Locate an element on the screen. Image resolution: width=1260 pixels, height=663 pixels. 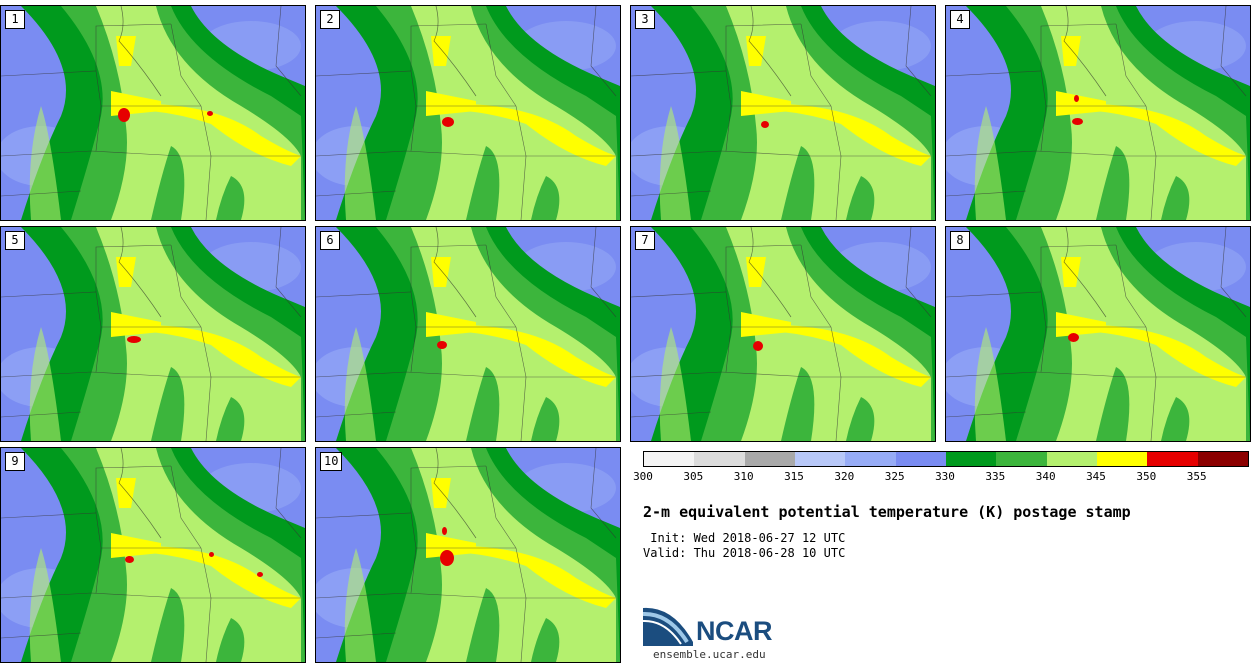
postage-stamp-map-8: 8 is located at coordinates (1098, 334).